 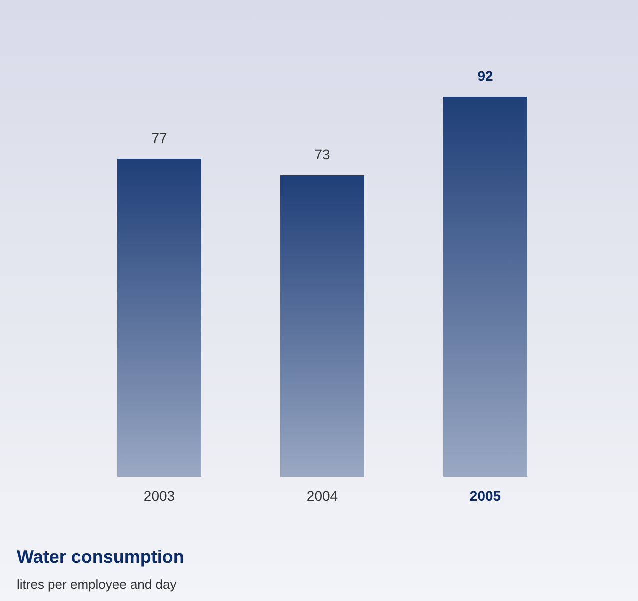 I want to click on text: Water consumption, so click(x=100, y=557).